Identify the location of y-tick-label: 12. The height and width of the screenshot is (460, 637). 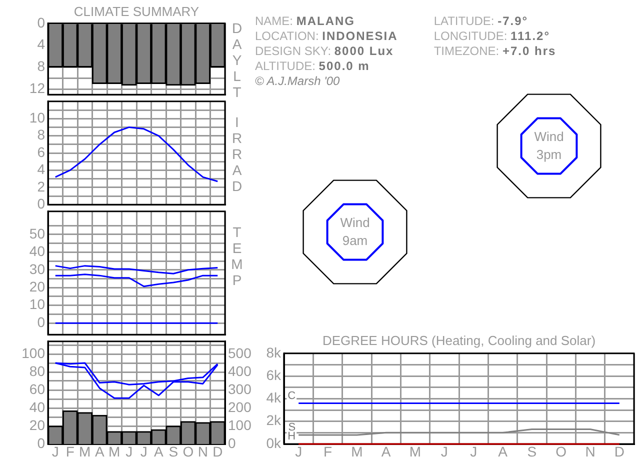
(37, 88).